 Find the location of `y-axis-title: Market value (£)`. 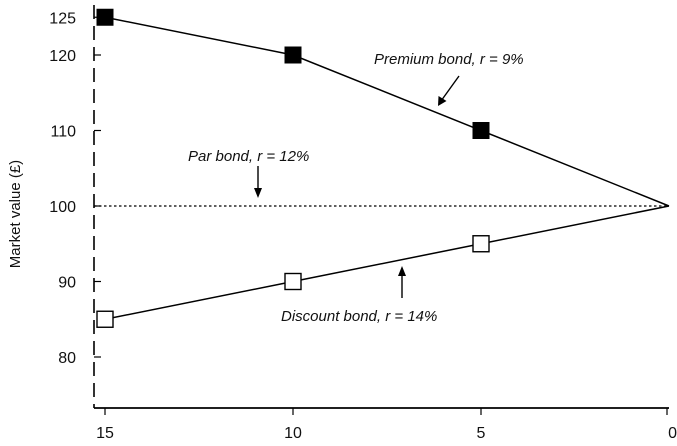

y-axis-title: Market value (£) is located at coordinates (15, 214).